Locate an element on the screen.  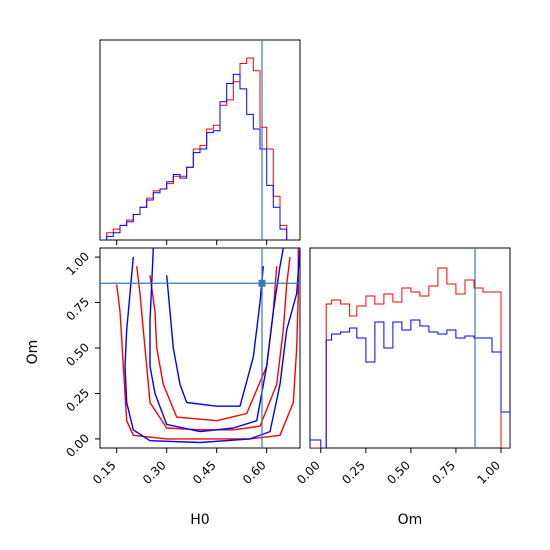
x-axis-label-om: Om is located at coordinates (410, 520).